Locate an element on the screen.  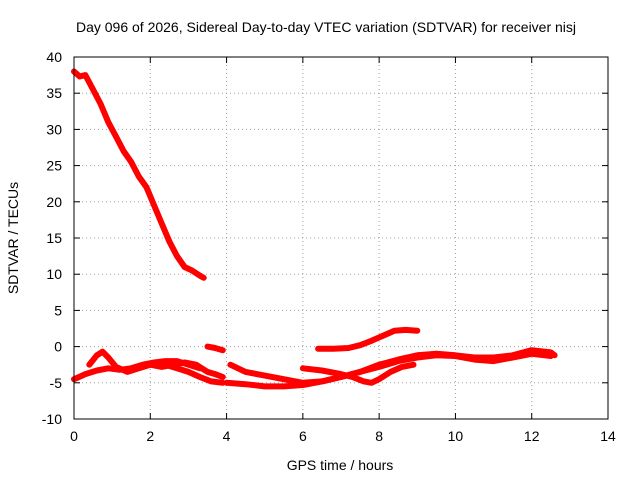
x-axis-label: GPS time / hours is located at coordinates (340, 465).